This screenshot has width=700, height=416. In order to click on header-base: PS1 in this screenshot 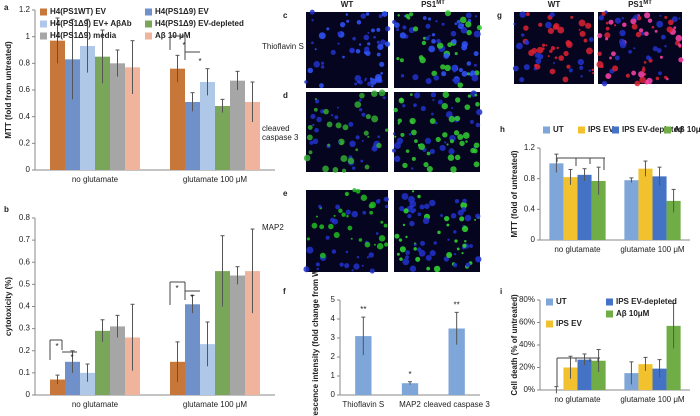, I will do `click(636, 4)`.